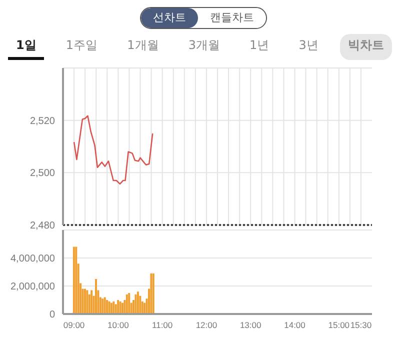 The width and height of the screenshot is (400, 344). What do you see at coordinates (43, 226) in the screenshot?
I see `y-tick-label: 2,480` at bounding box center [43, 226].